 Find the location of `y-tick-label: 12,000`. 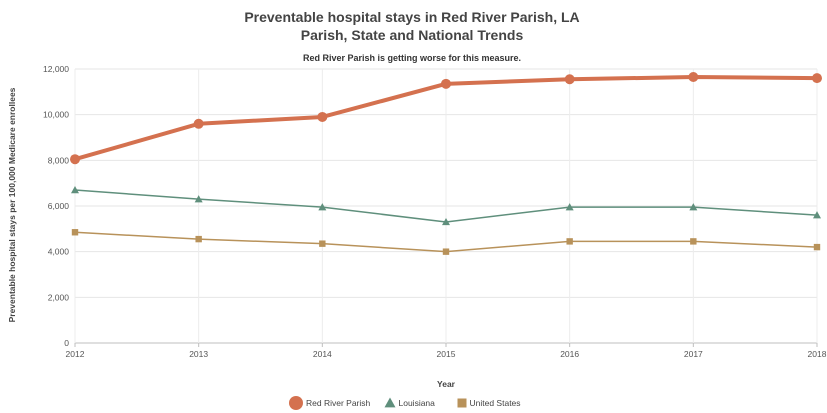

y-tick-label: 12,000 is located at coordinates (56, 69).